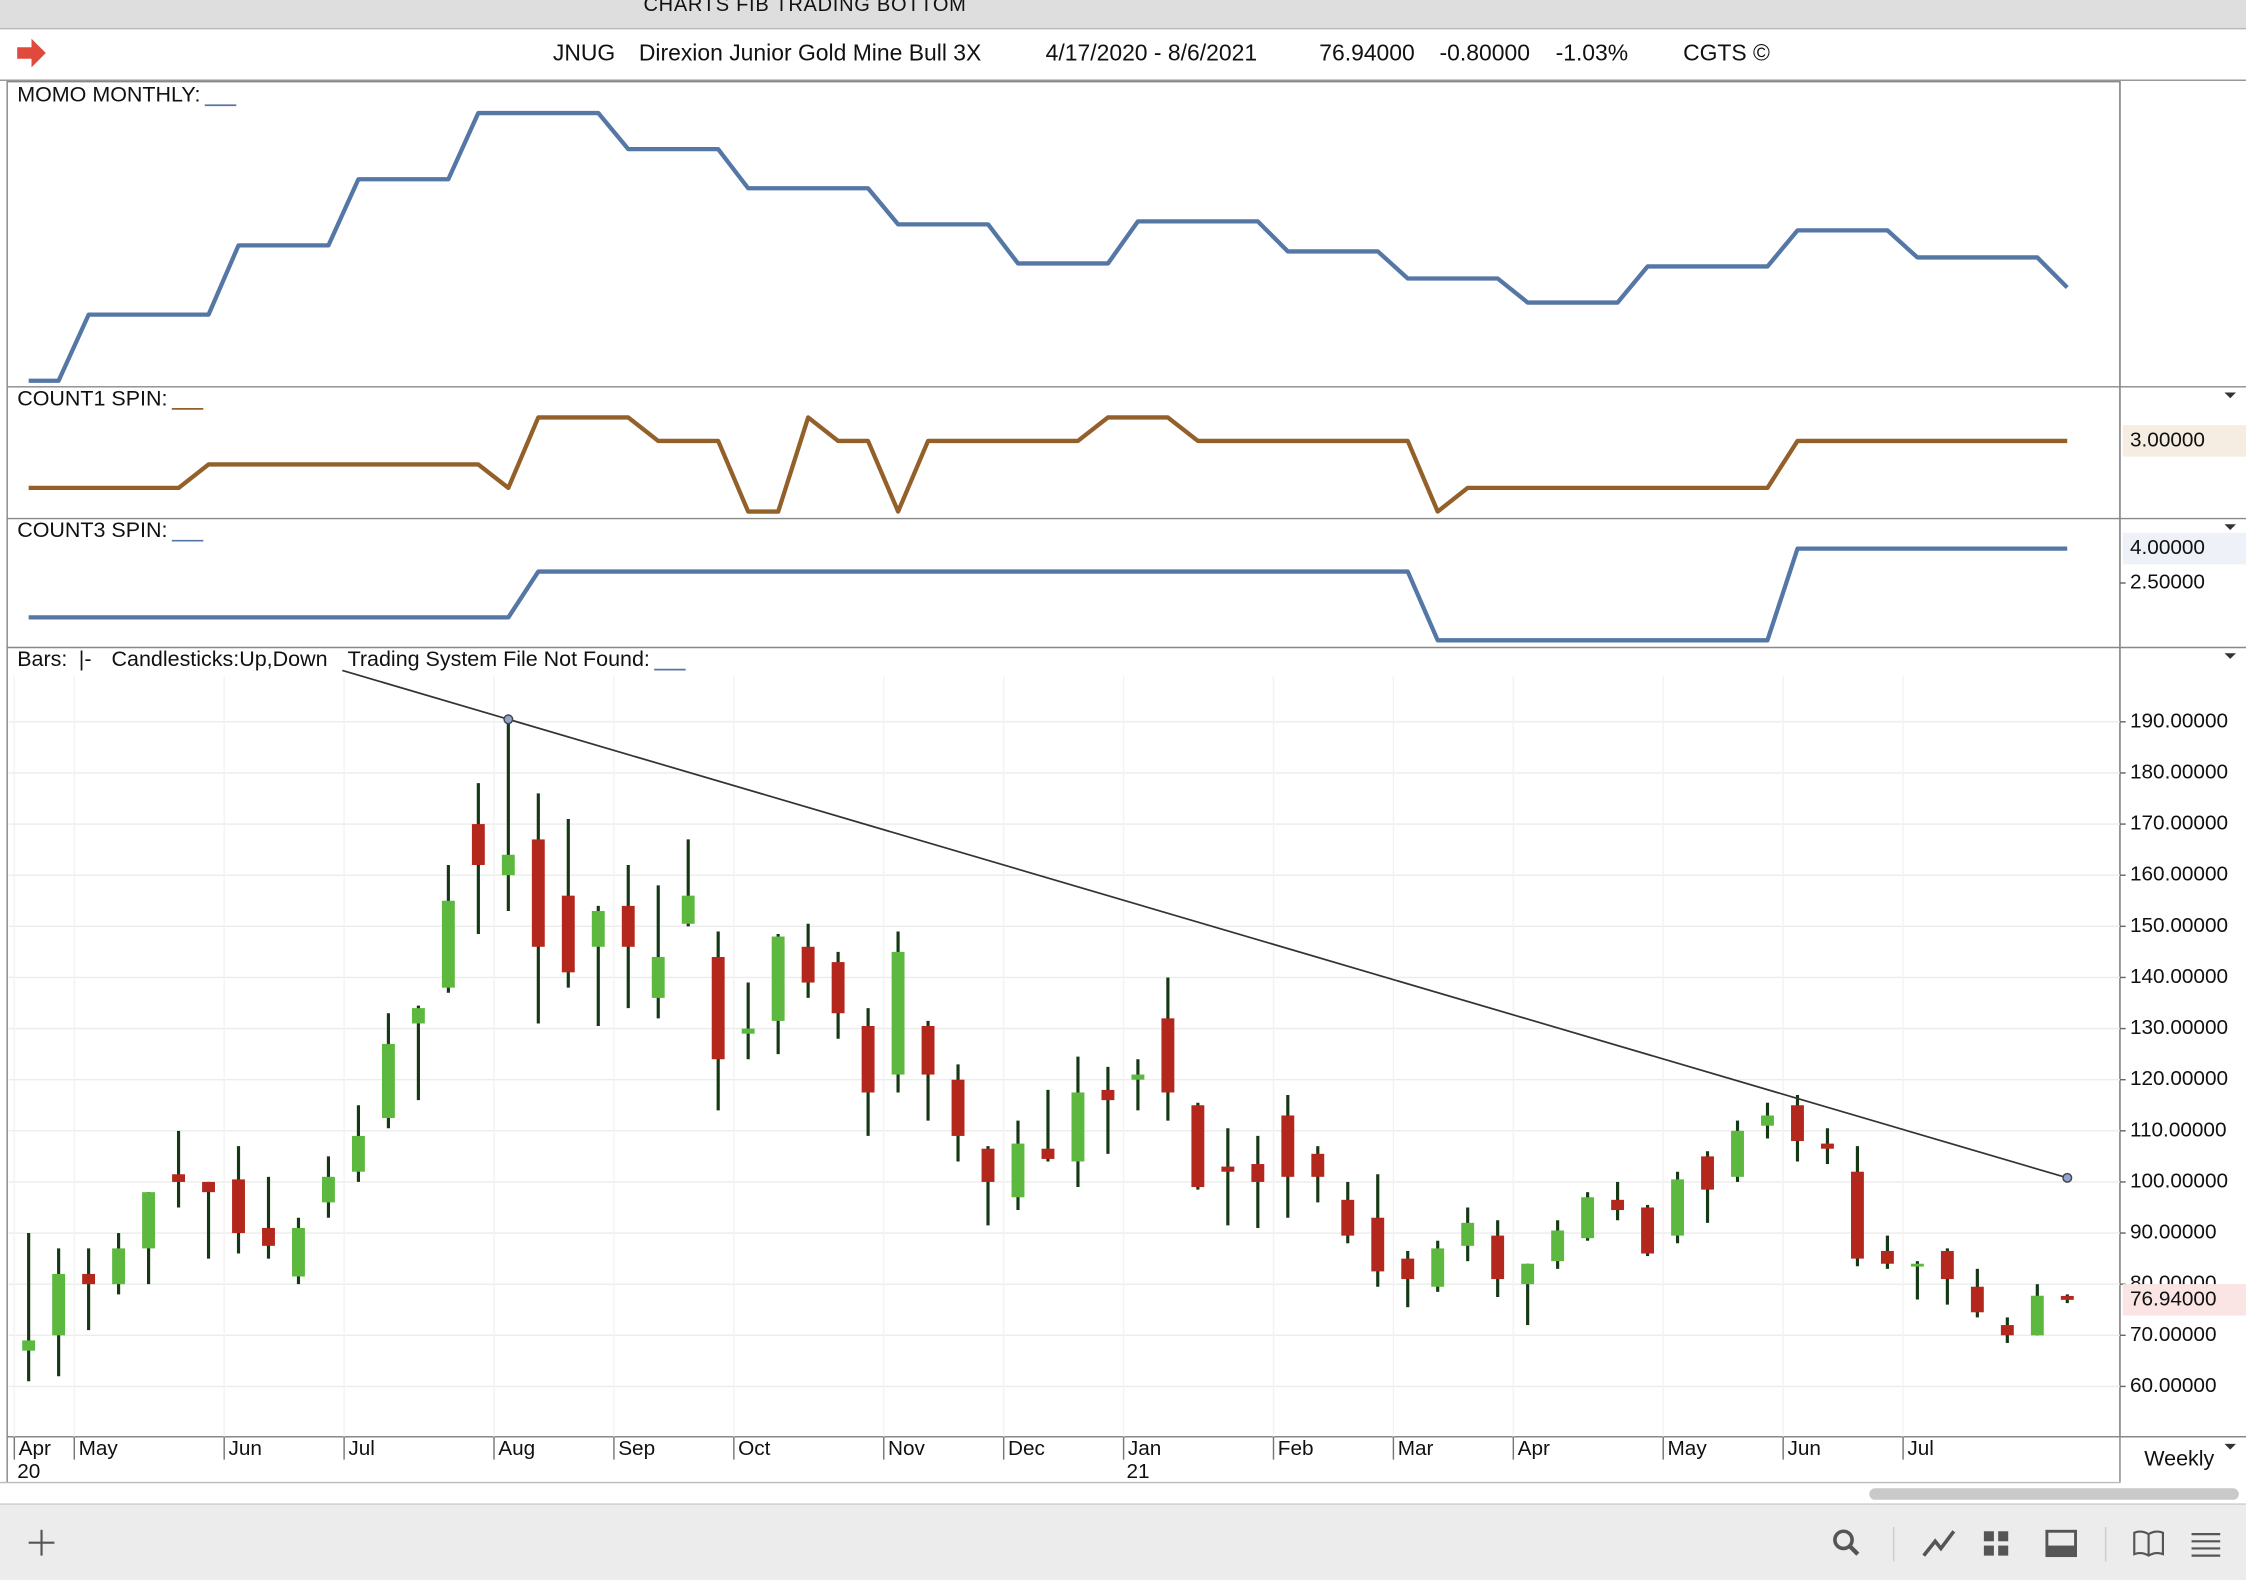  I want to click on toolbar, so click(1123, 1542).